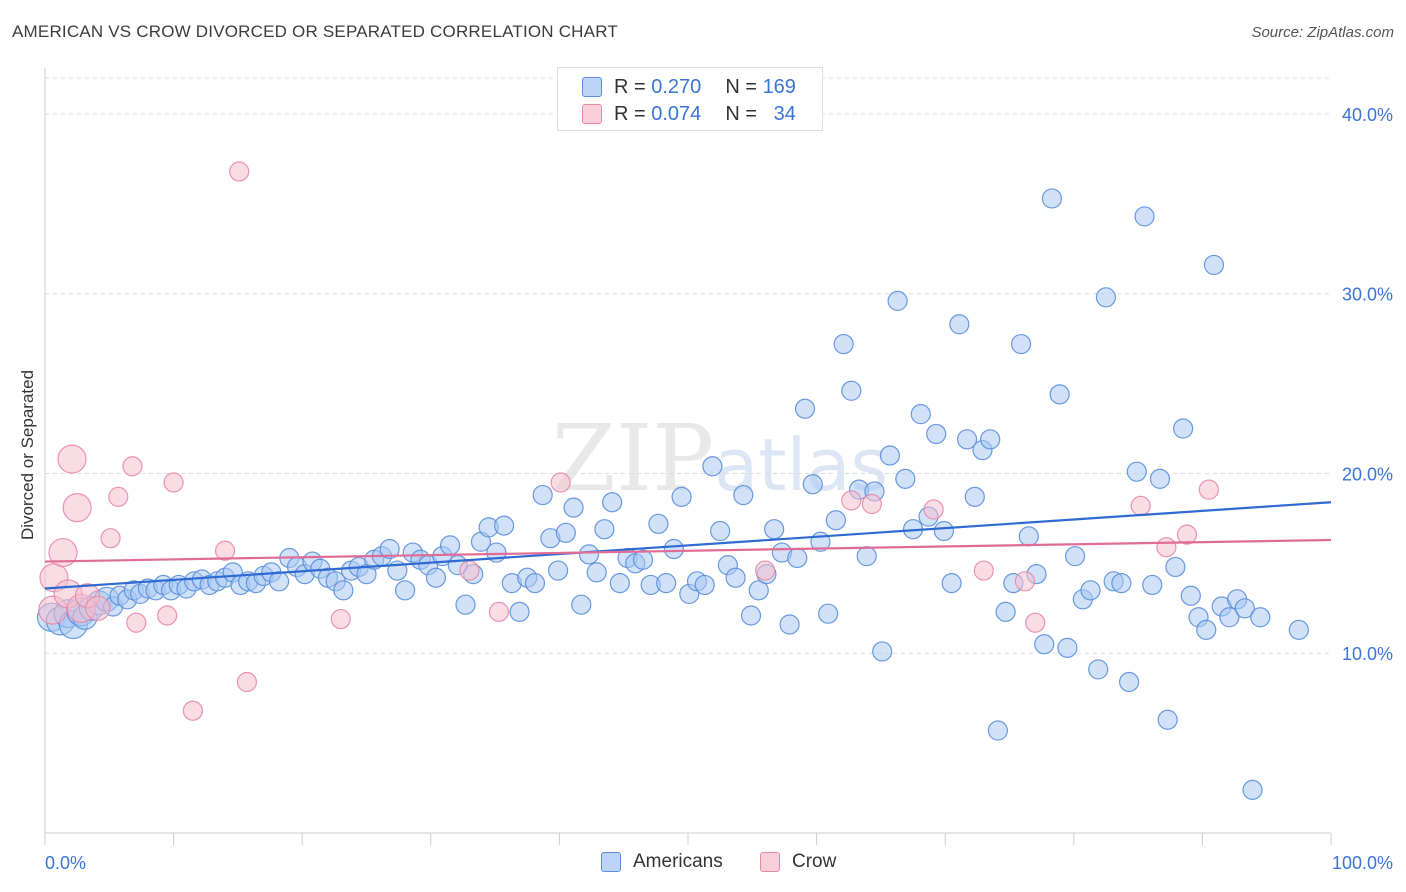  Describe the element at coordinates (1362, 863) in the screenshot. I see `x-tick-label-max: 100.0%` at that location.